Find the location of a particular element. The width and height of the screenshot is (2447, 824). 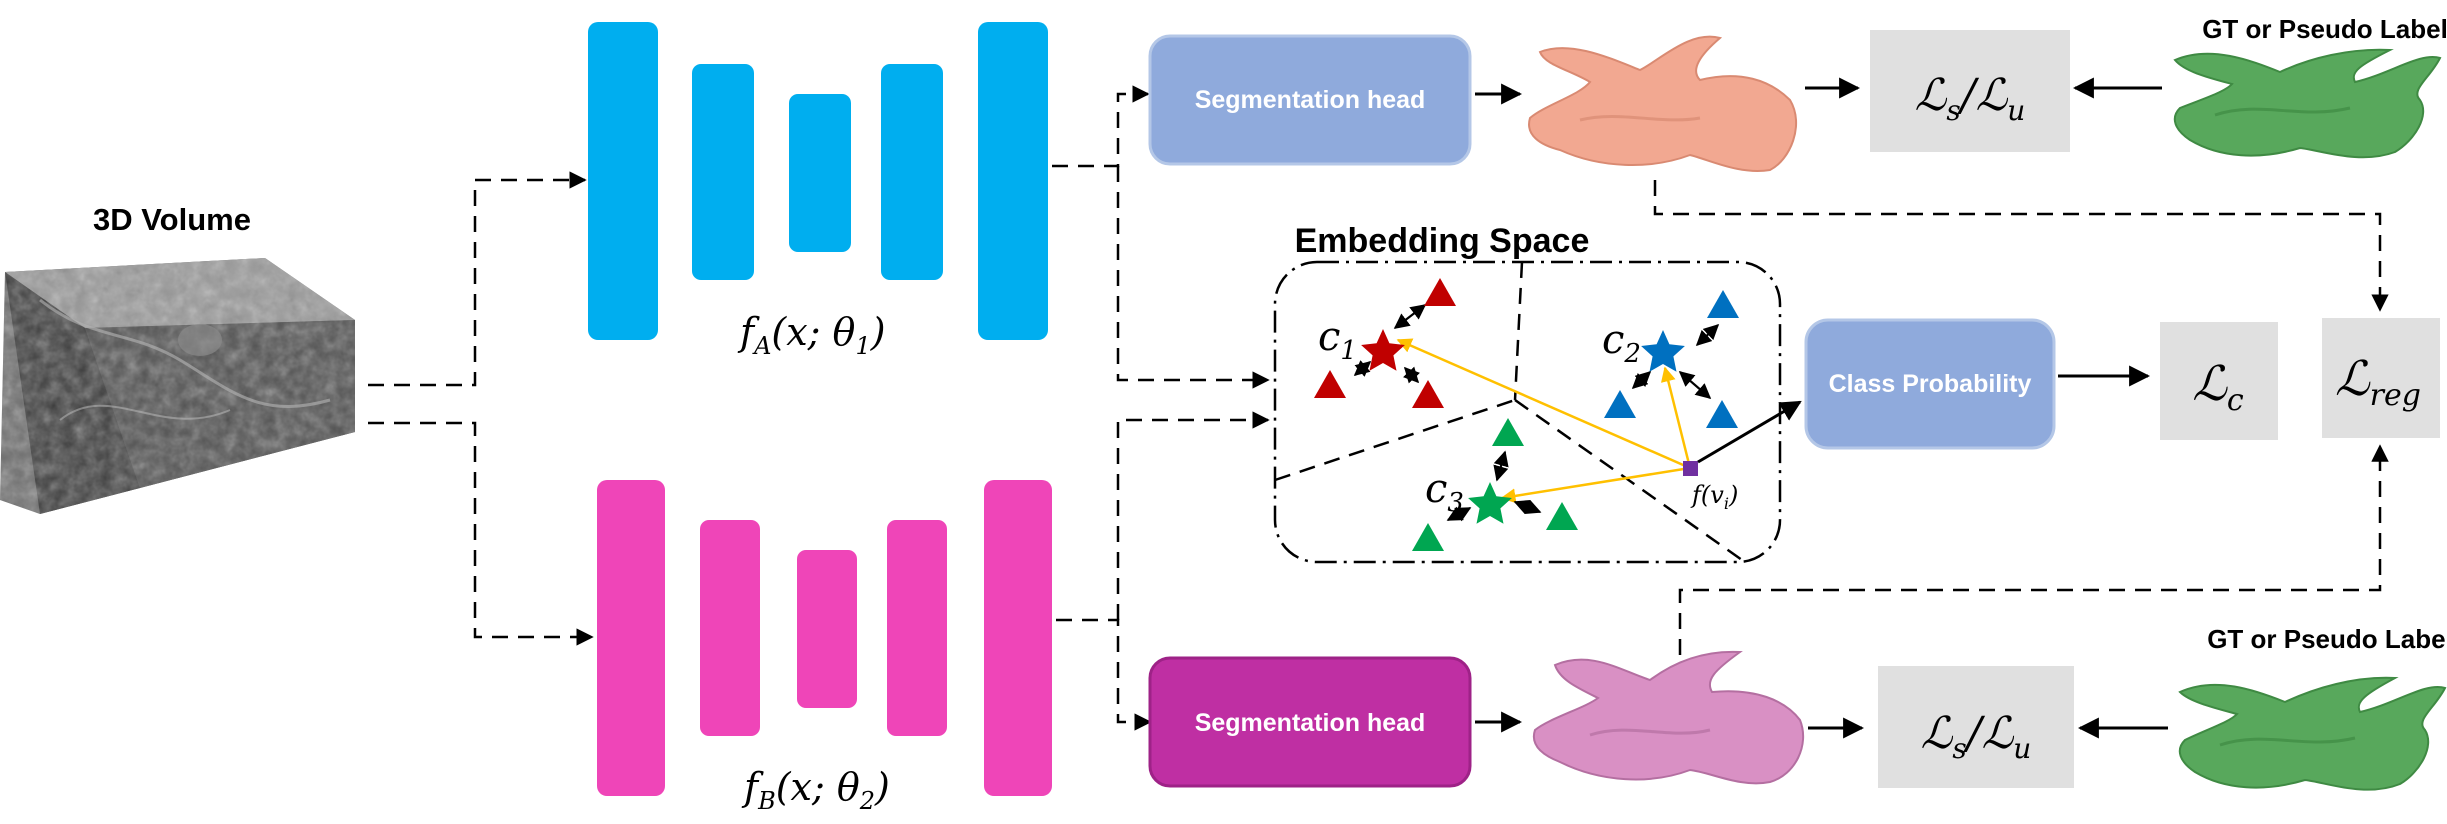

net-a-to-head-connector is located at coordinates (1101, 126).